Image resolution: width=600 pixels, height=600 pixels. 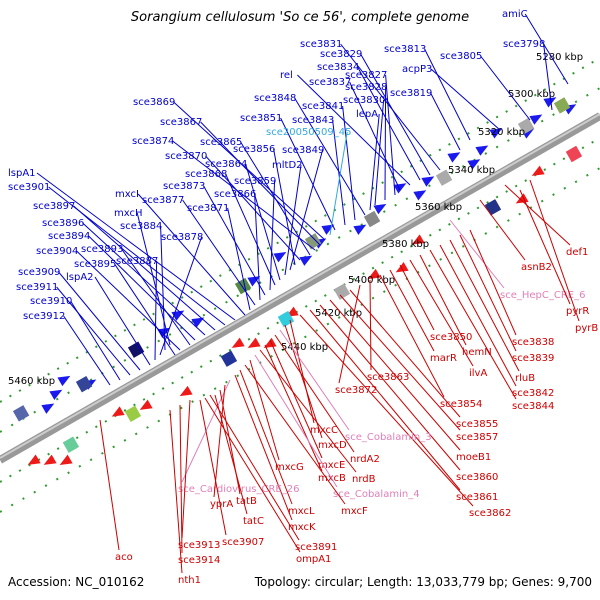 I want to click on gene-label-reverse: tatB, so click(x=246, y=501).